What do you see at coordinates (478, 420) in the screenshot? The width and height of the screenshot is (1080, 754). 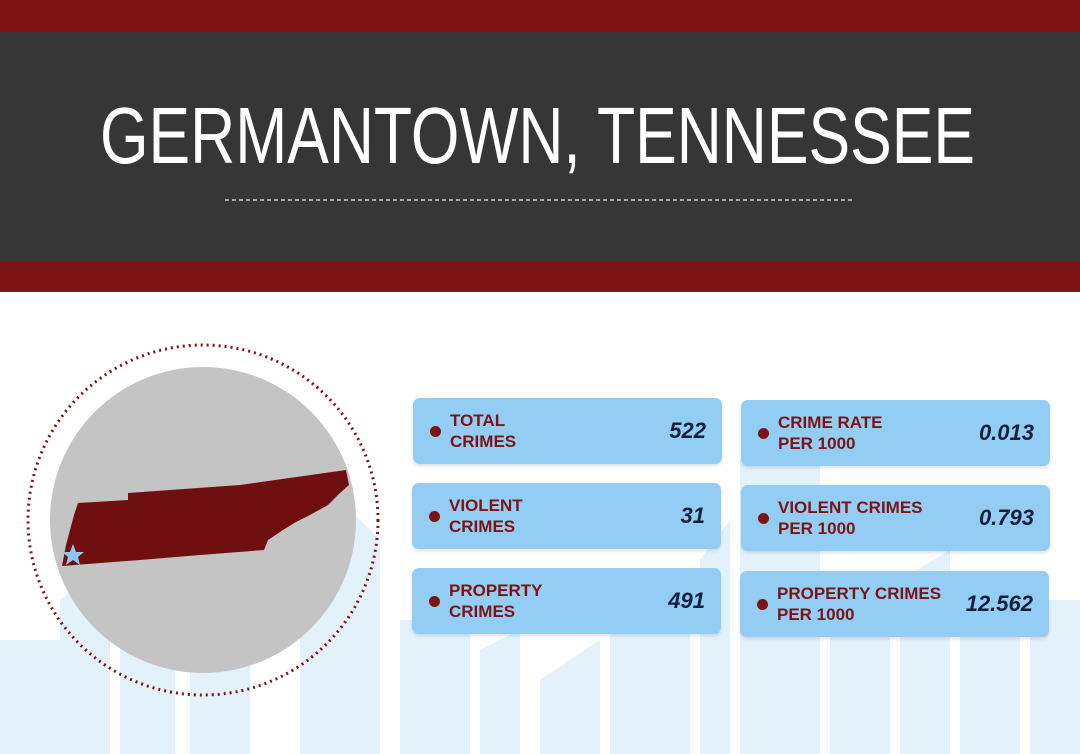 I see `label-line: TOTAL` at bounding box center [478, 420].